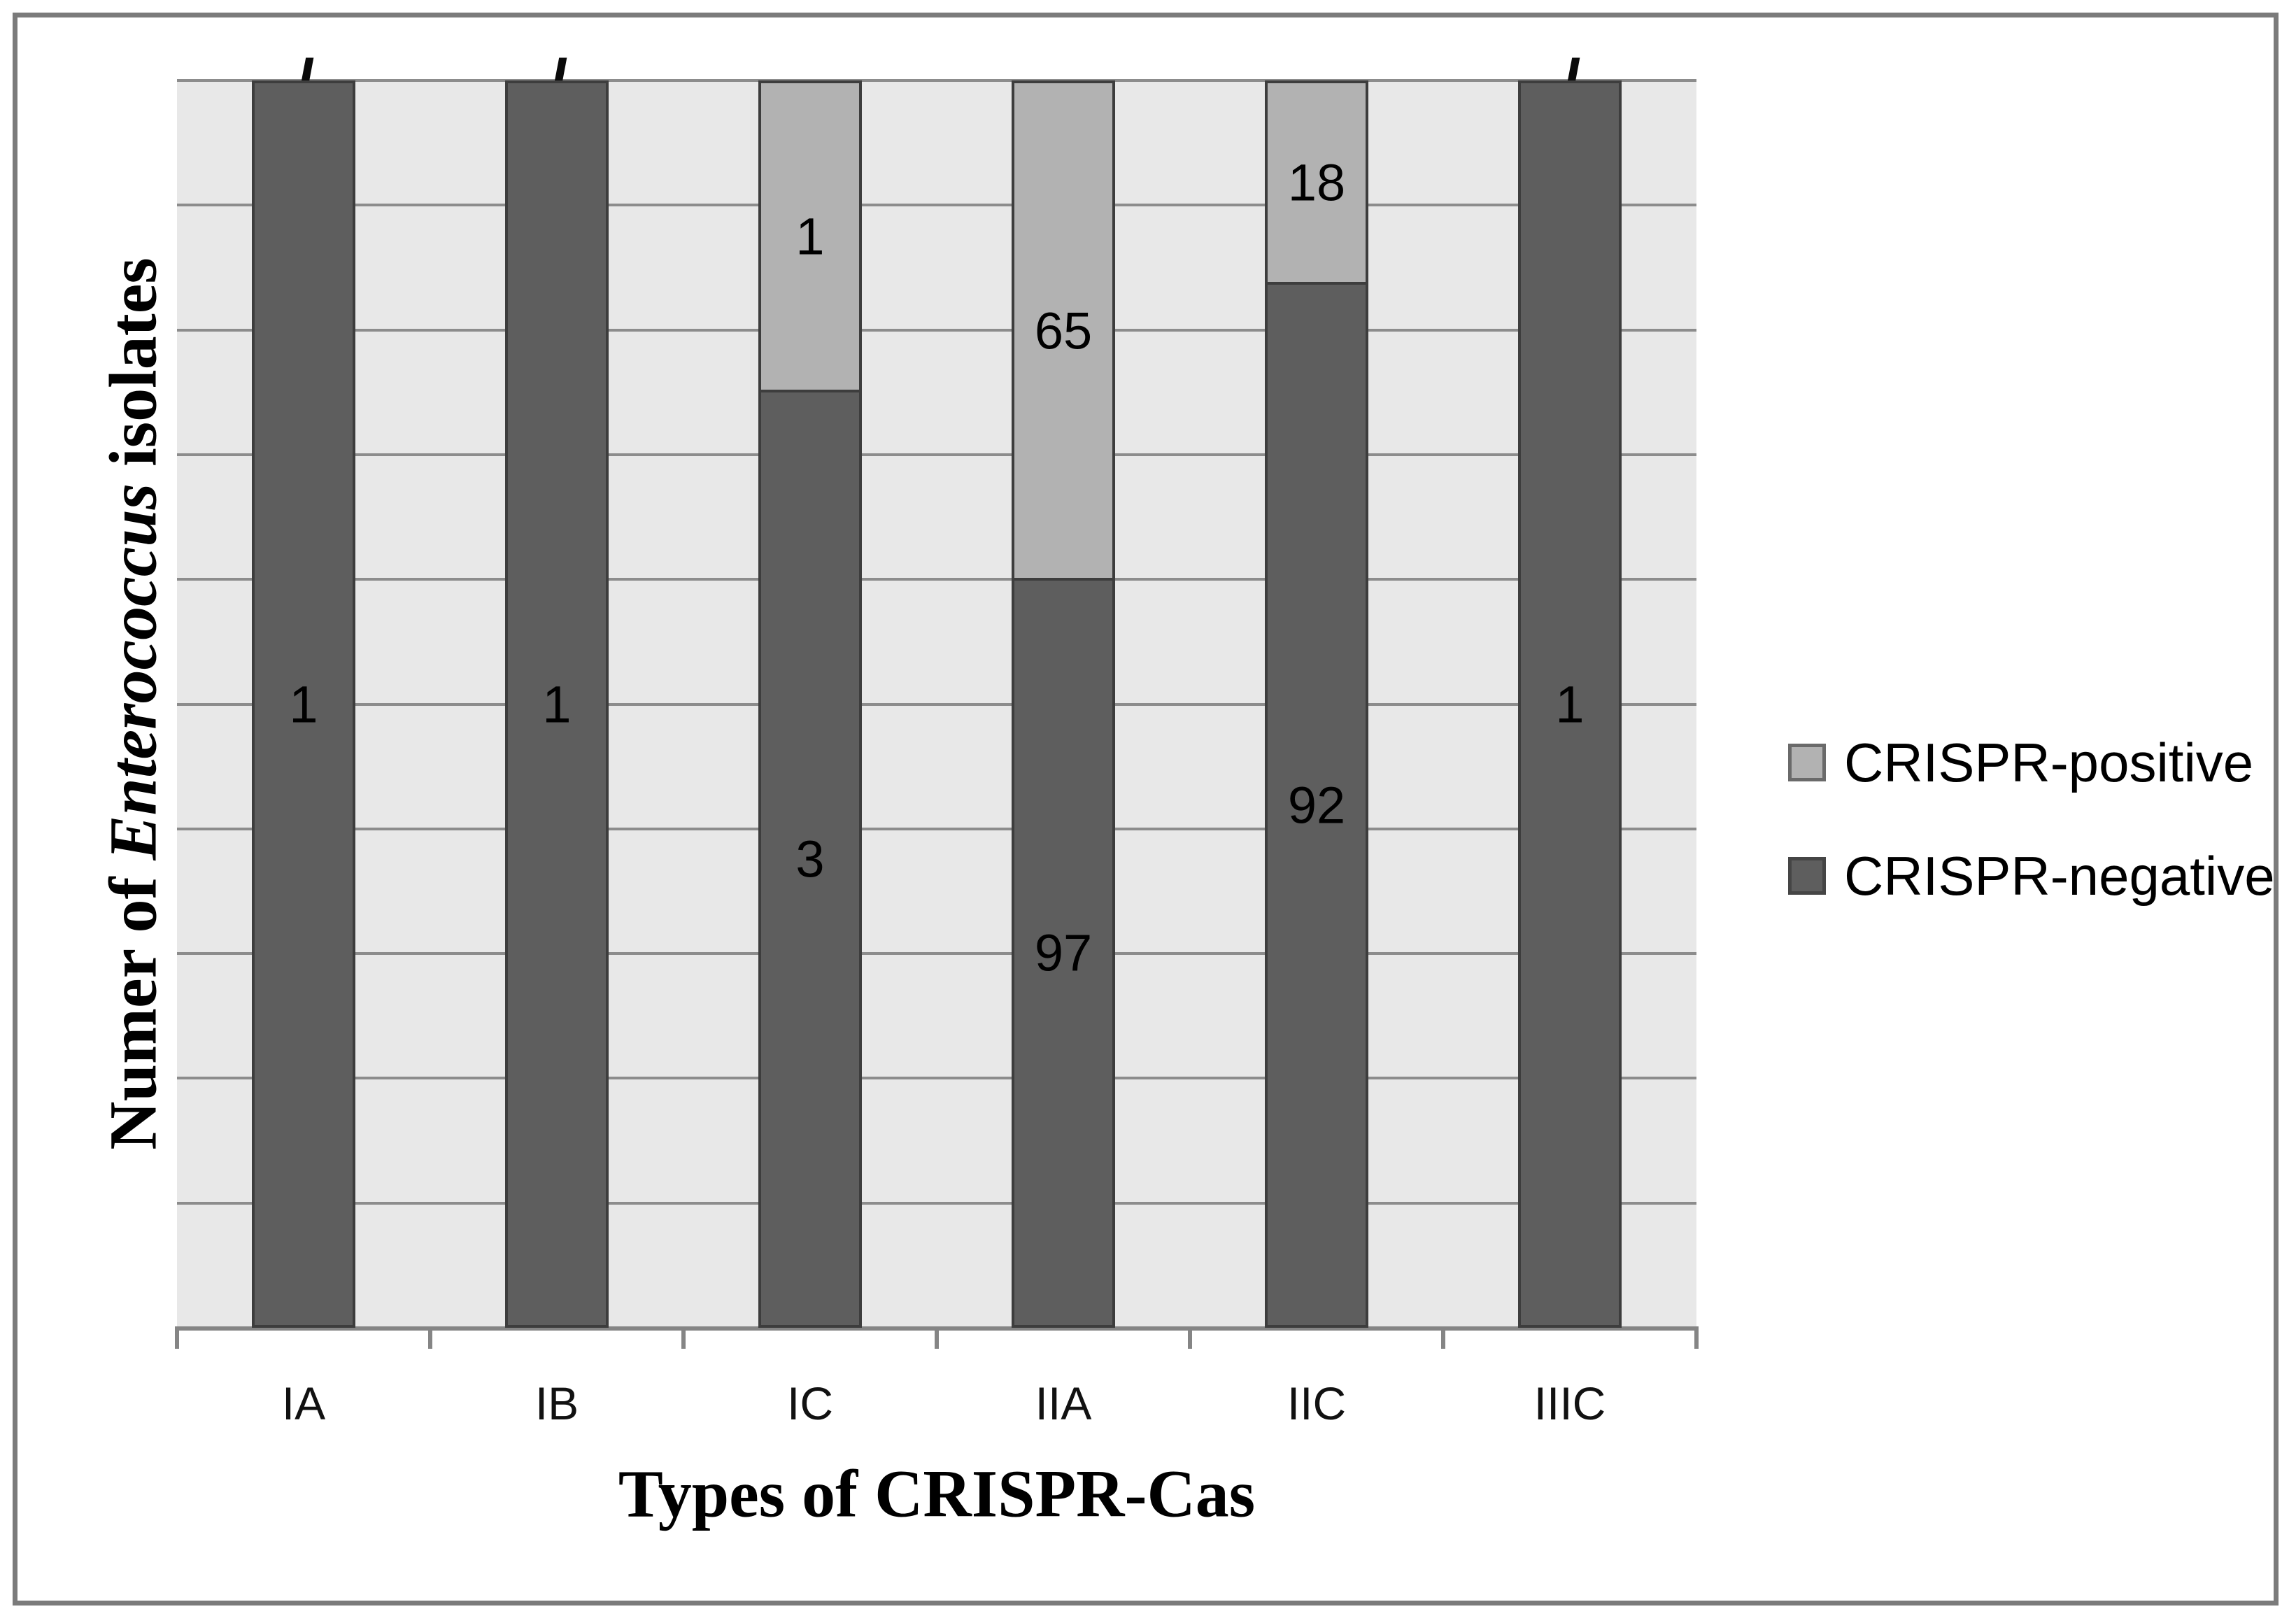  Describe the element at coordinates (2049, 762) in the screenshot. I see `legend-label-positive: CRISPR-positive` at that location.